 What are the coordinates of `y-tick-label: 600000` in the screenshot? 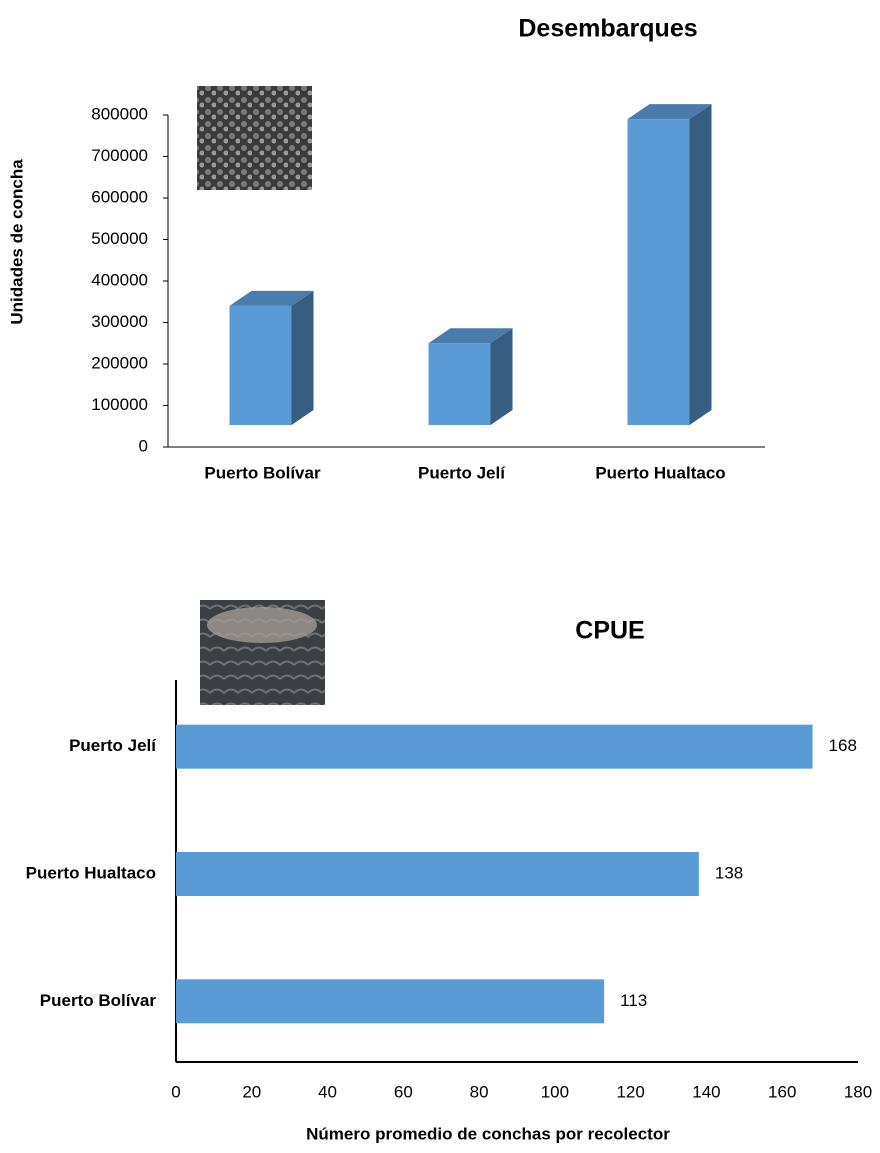 It's located at (119, 196).